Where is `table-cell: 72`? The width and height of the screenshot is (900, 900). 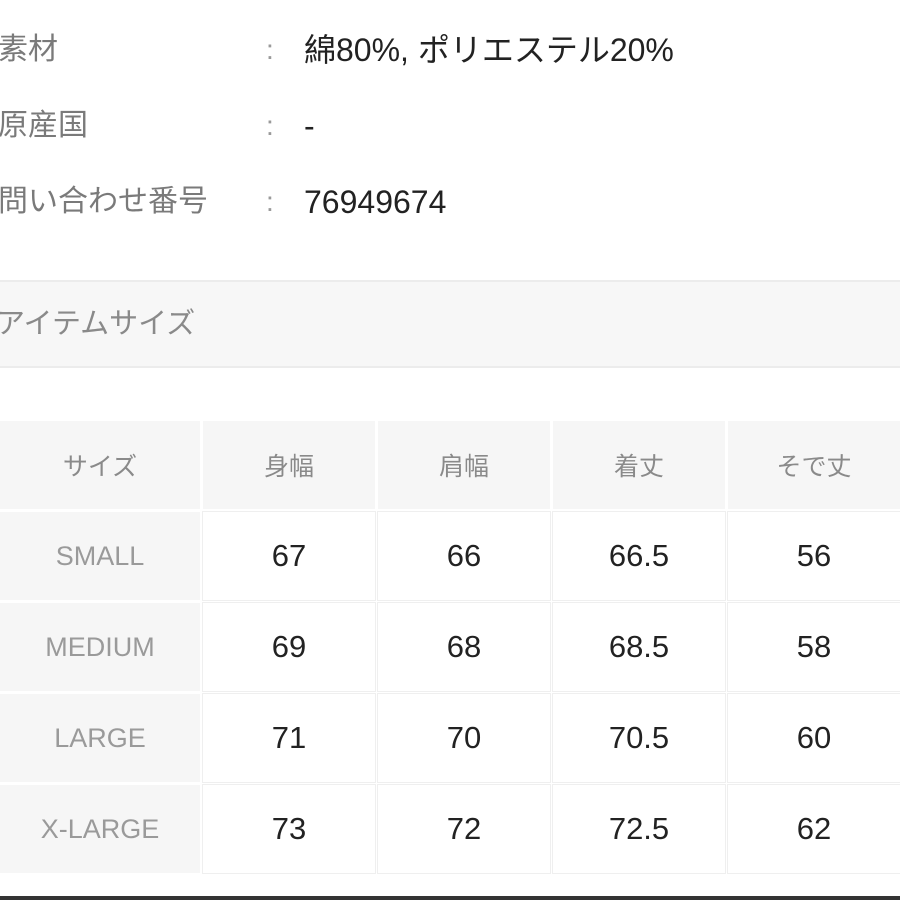 table-cell: 72 is located at coordinates (464, 829).